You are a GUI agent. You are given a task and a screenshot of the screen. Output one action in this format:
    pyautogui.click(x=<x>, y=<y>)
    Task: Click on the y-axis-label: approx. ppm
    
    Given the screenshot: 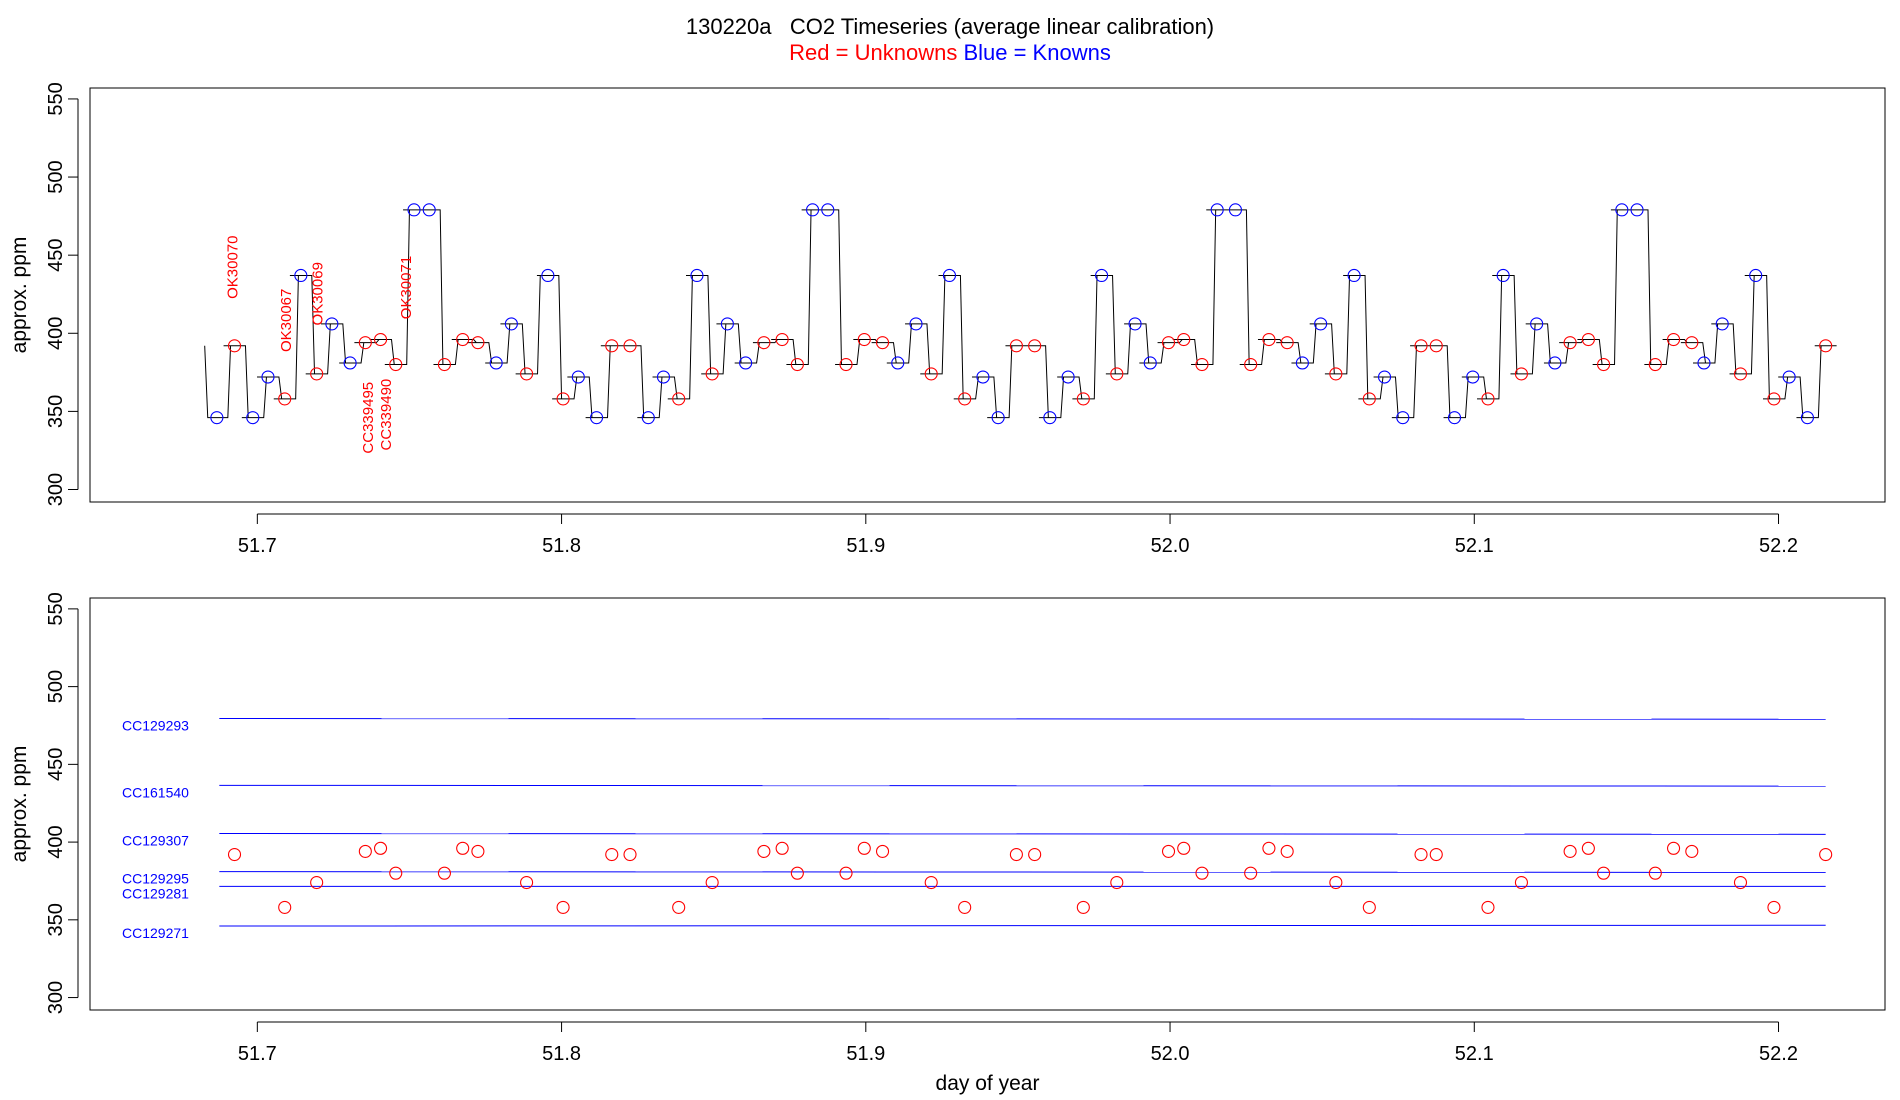 What is the action you would take?
    pyautogui.click(x=19, y=295)
    